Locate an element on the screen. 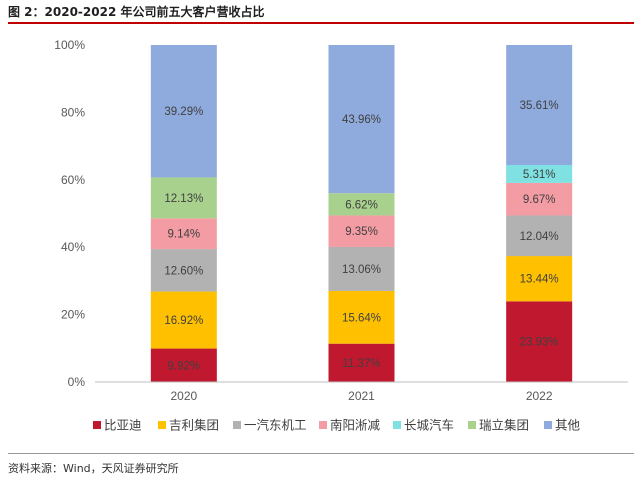  x-tick-label: 2022 is located at coordinates (539, 396).